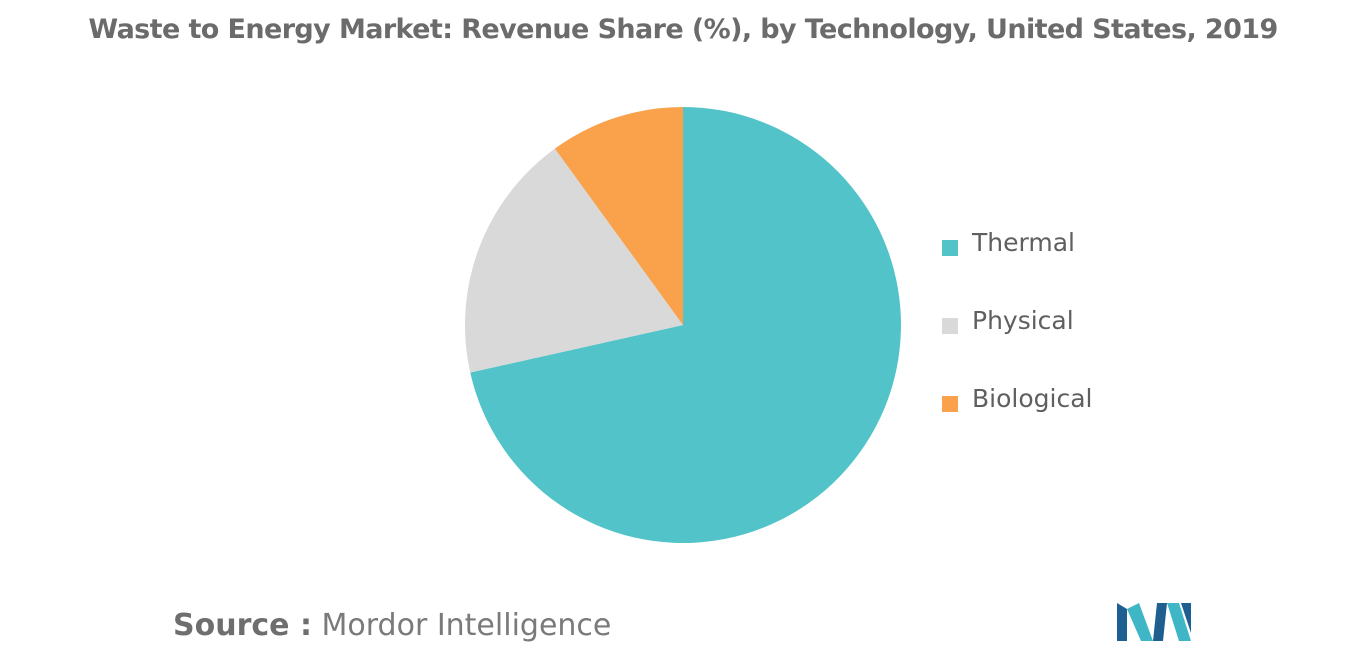 This screenshot has height=655, width=1366. What do you see at coordinates (466, 625) in the screenshot?
I see `source-value: Mordor Intelligence` at bounding box center [466, 625].